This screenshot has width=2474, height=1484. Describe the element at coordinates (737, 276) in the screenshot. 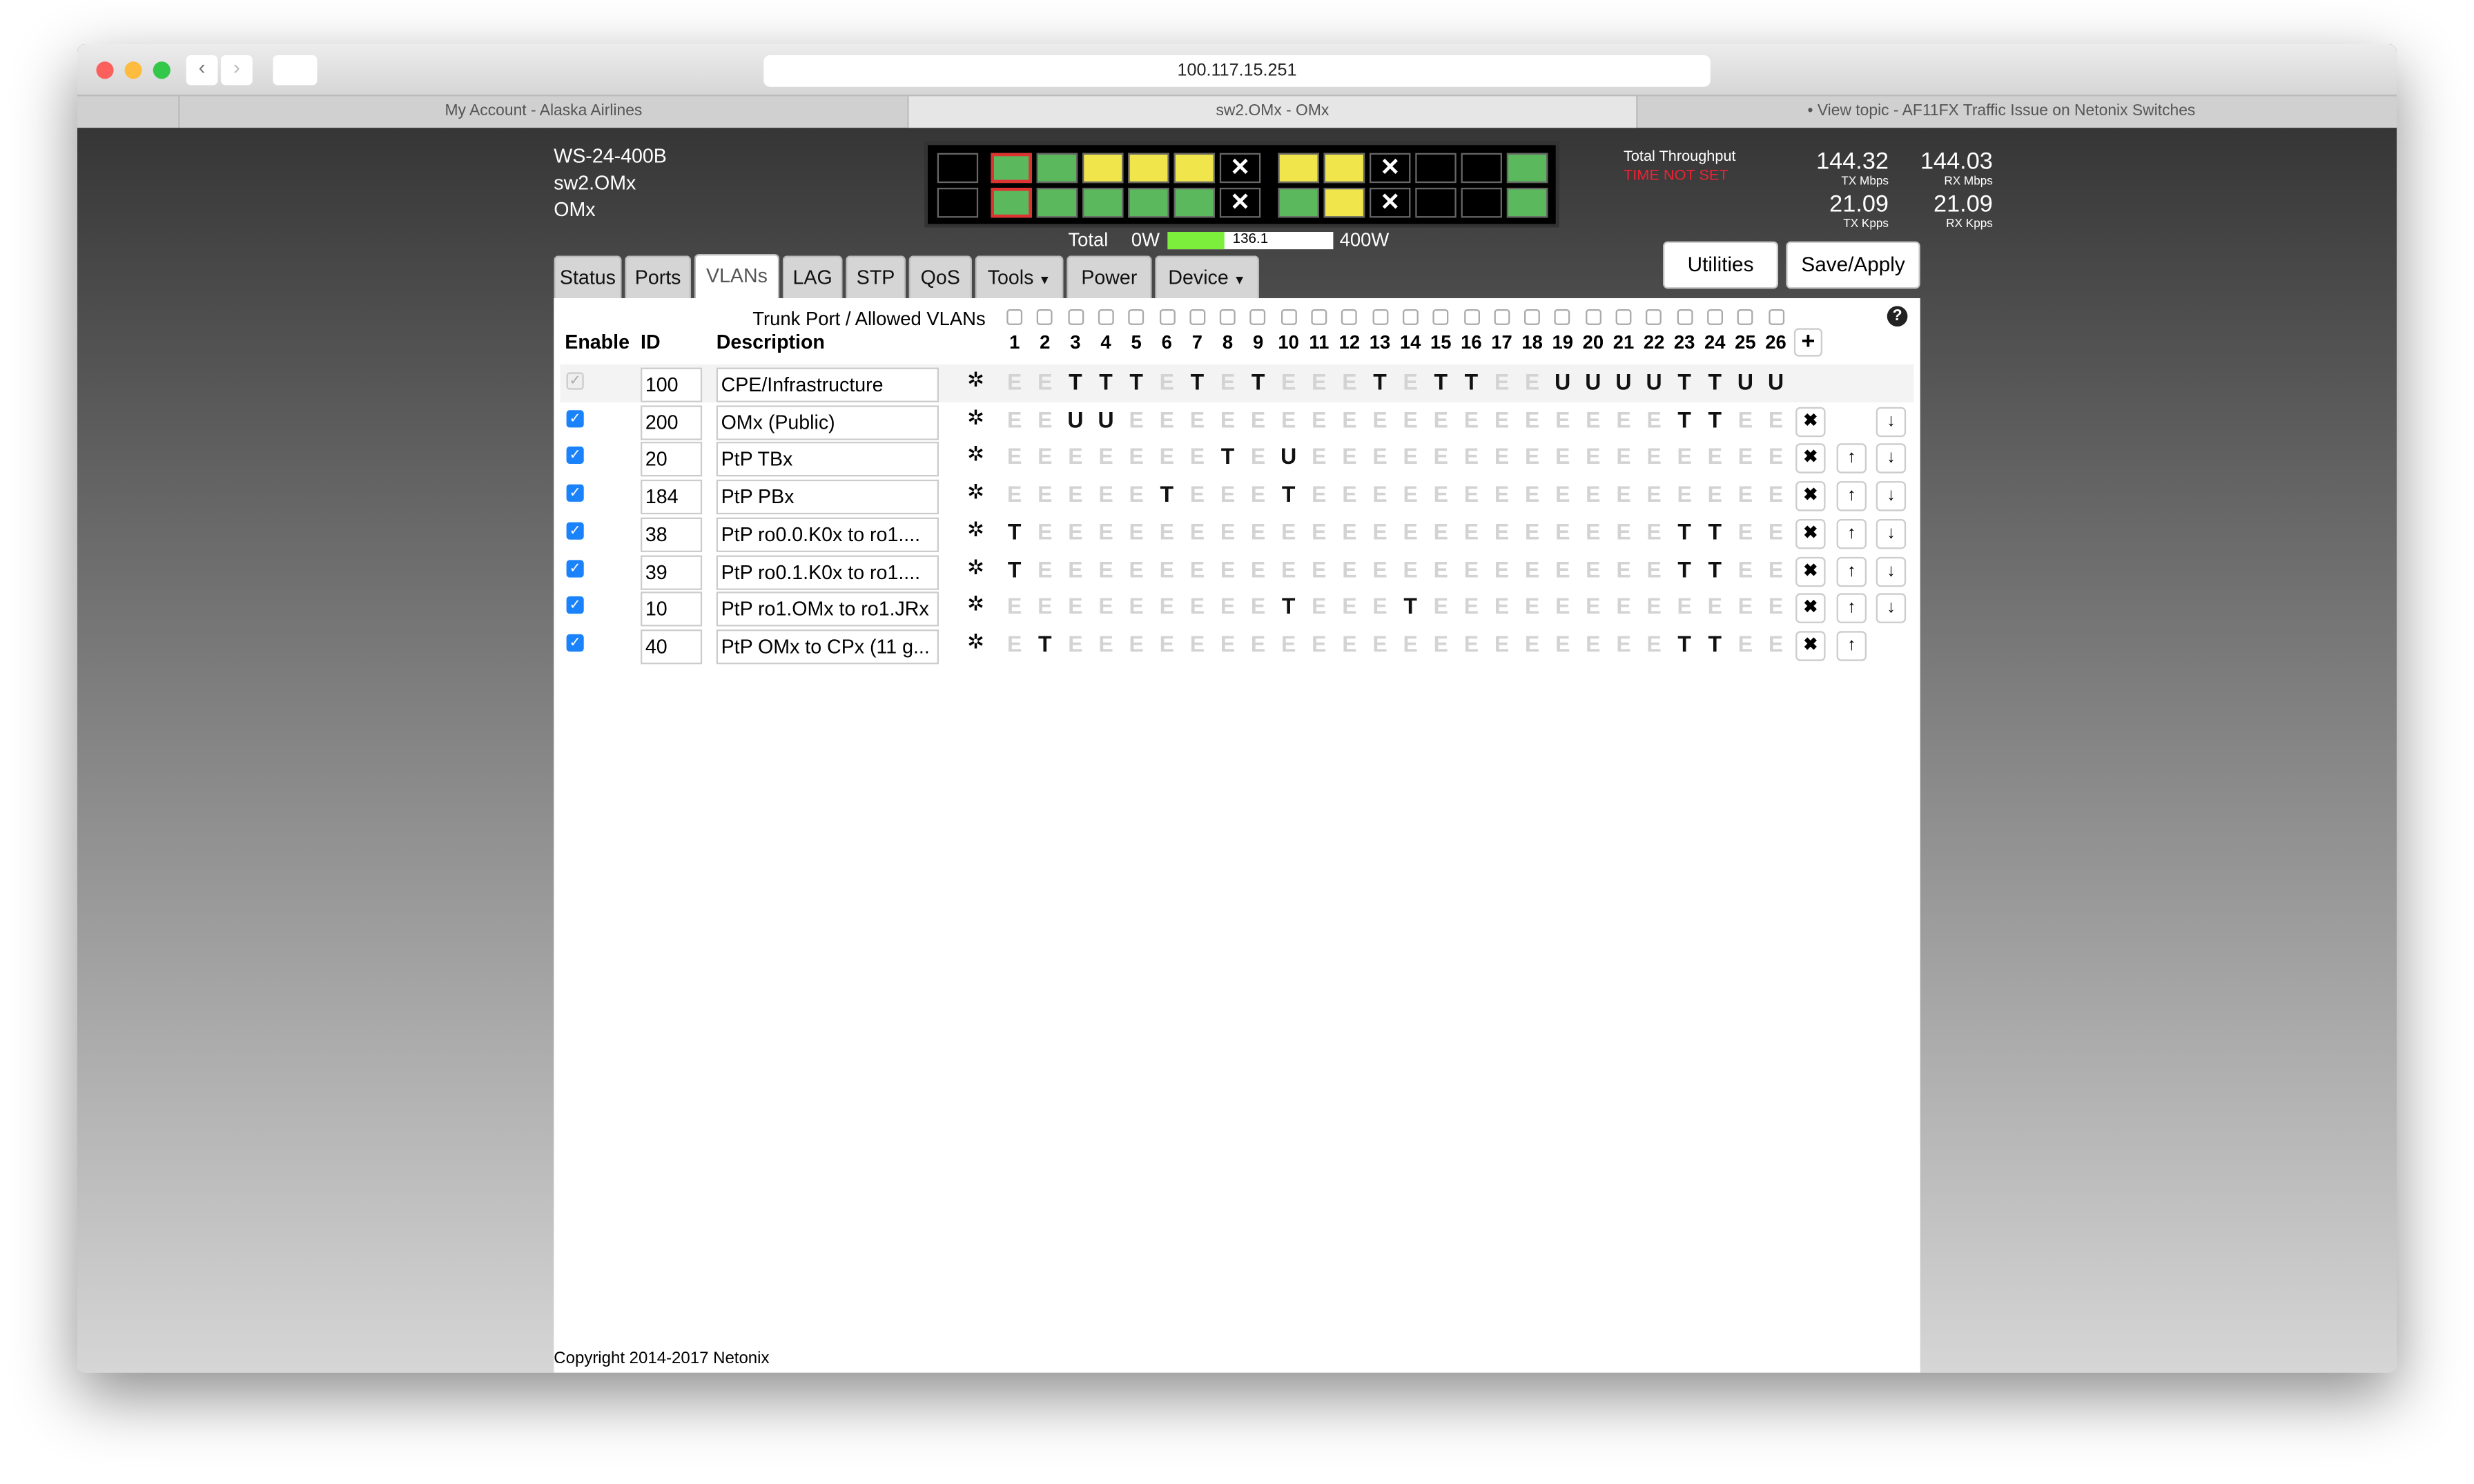

I see `nav-tab: VLANs` at that location.